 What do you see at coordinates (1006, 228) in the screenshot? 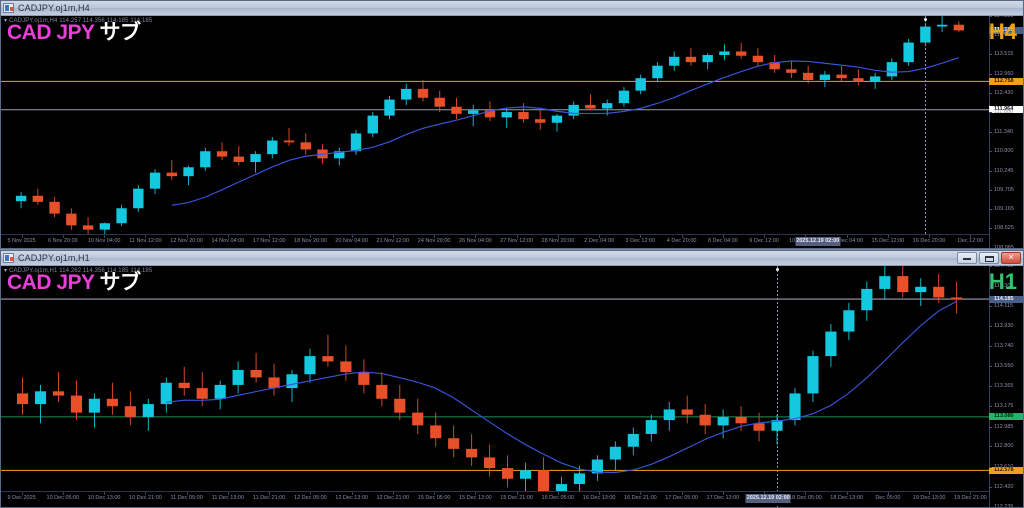
I see `price-tick: 108.625` at bounding box center [1006, 228].